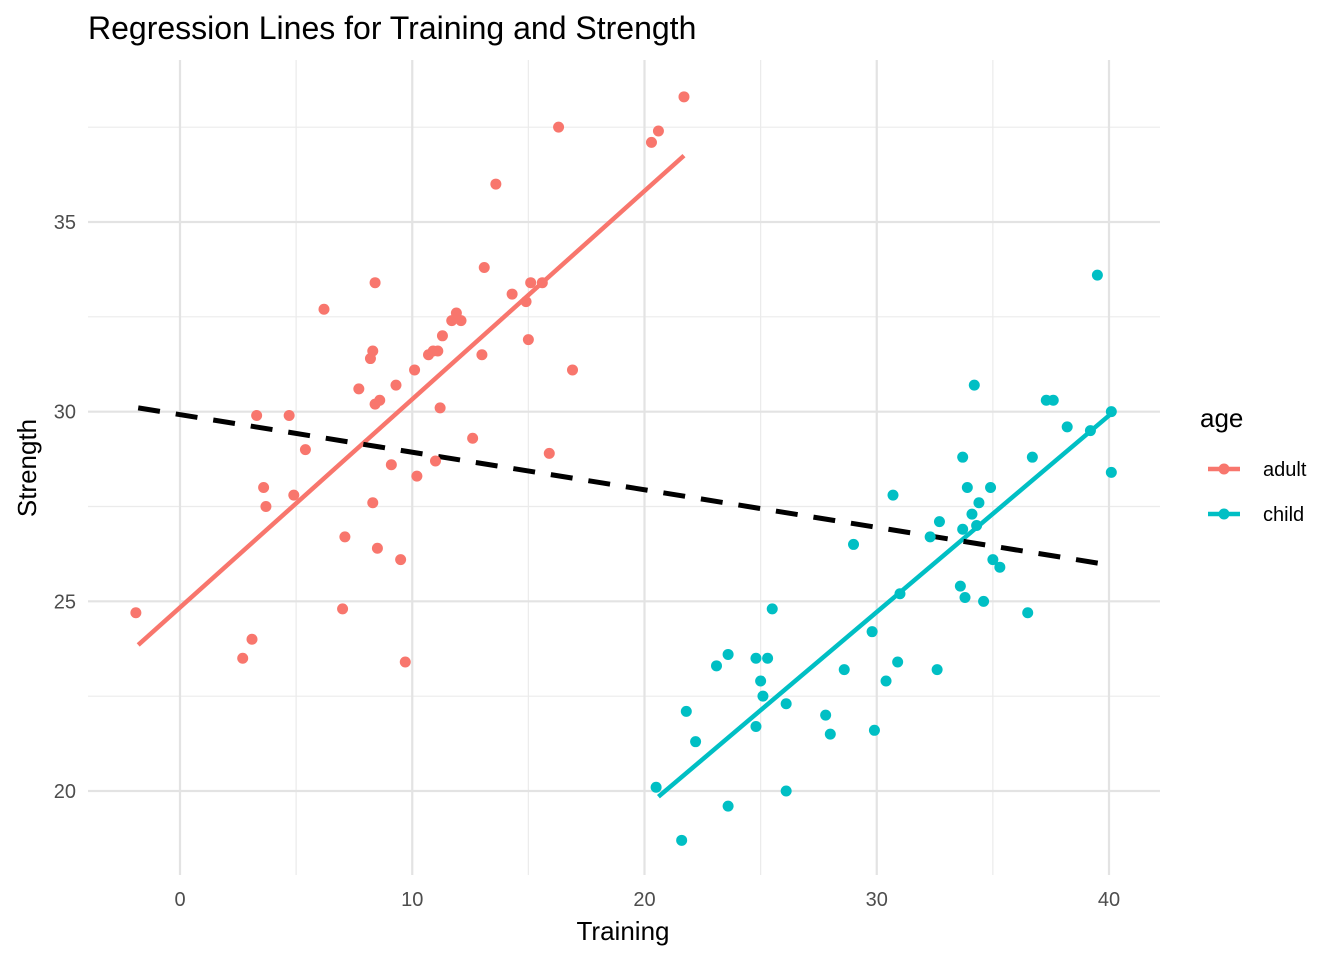 Image resolution: width=1344 pixels, height=960 pixels. Describe the element at coordinates (884, 605) in the screenshot. I see `regression-line-child` at that location.